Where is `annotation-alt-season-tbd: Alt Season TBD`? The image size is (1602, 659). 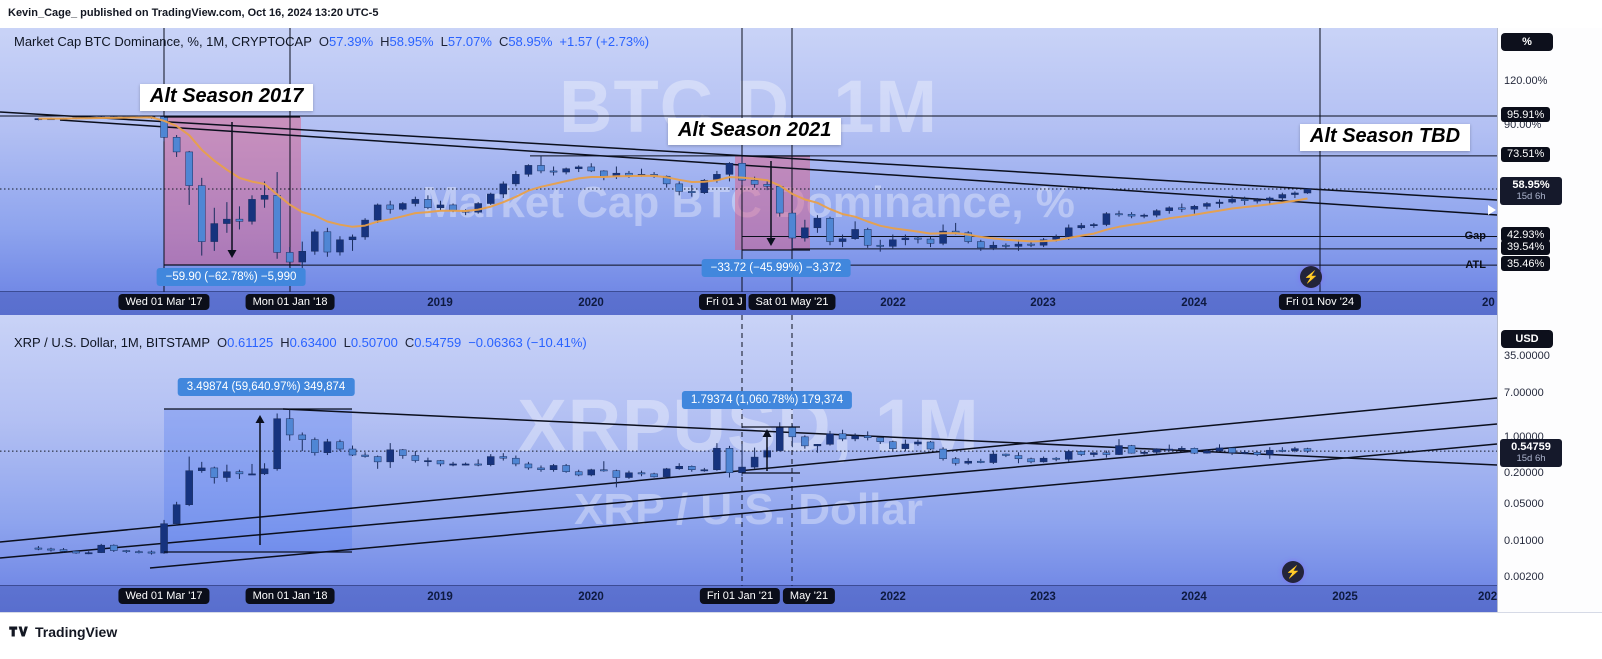
annotation-alt-season-tbd: Alt Season TBD is located at coordinates (1385, 137).